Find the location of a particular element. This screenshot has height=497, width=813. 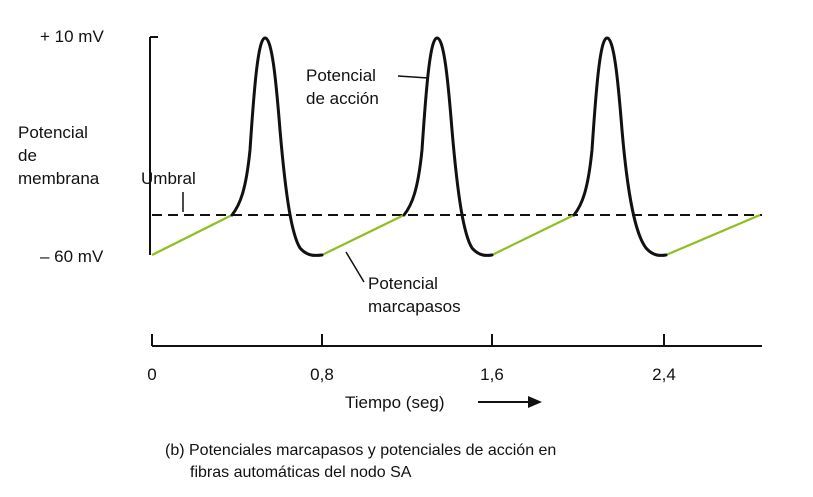

x-axis-arrow-icon is located at coordinates (510, 402).